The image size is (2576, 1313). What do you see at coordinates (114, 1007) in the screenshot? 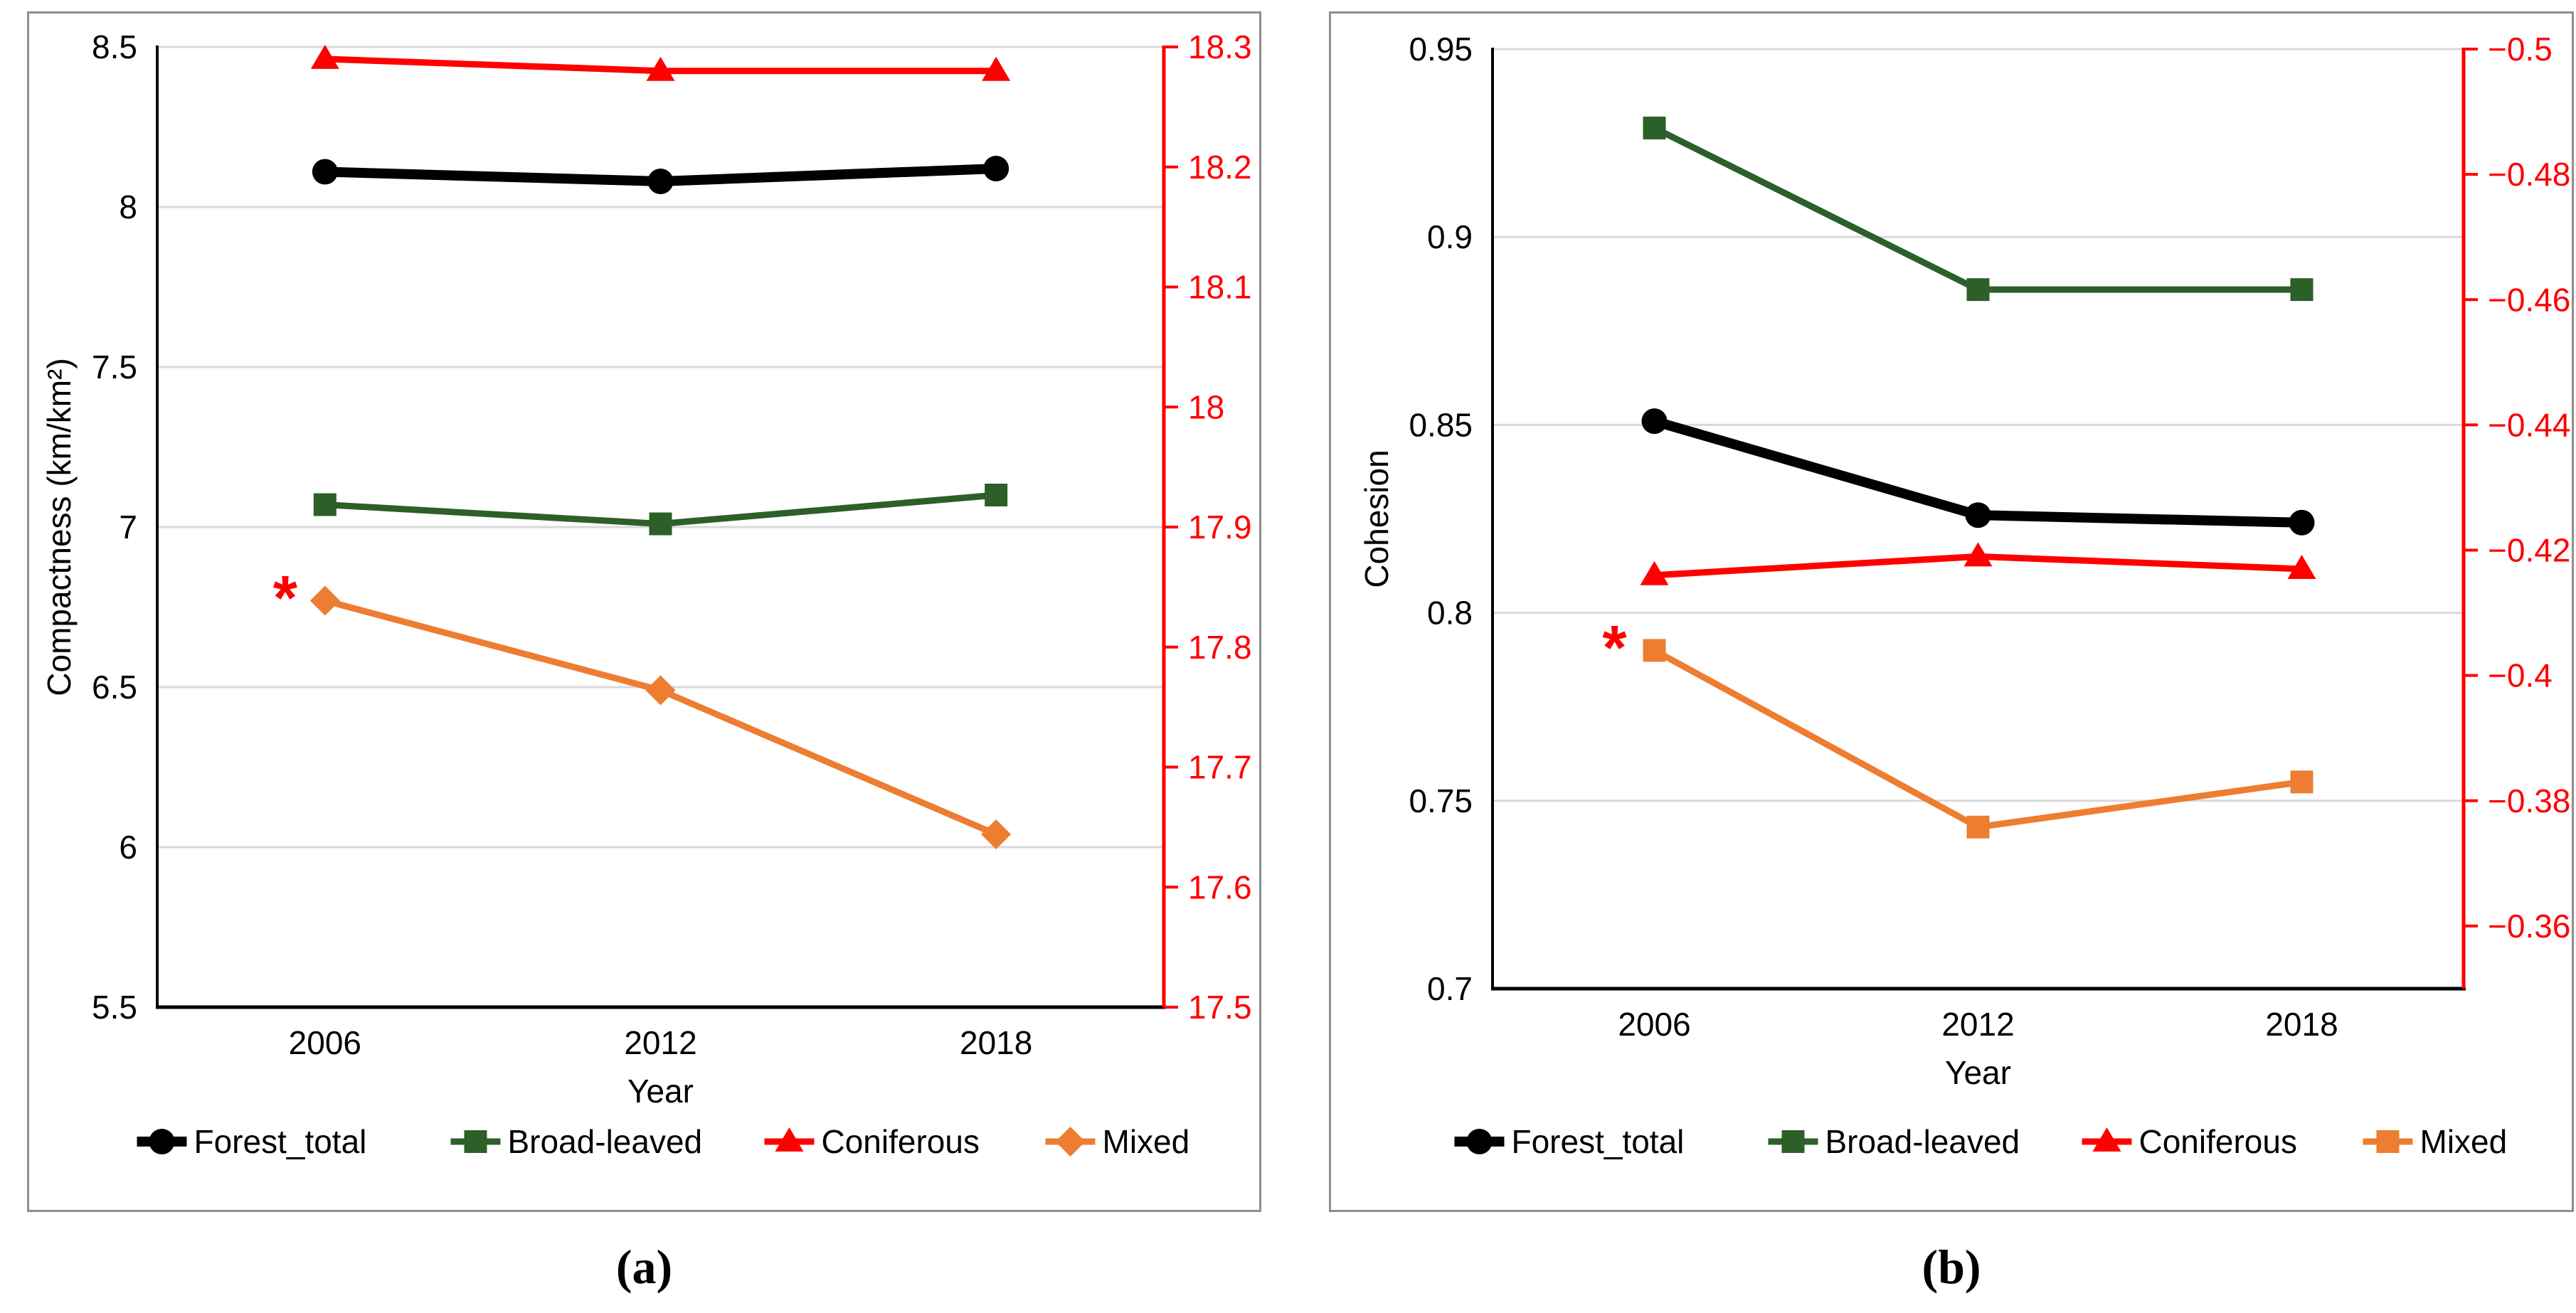
I see `left-tick-label: 5.5` at bounding box center [114, 1007].